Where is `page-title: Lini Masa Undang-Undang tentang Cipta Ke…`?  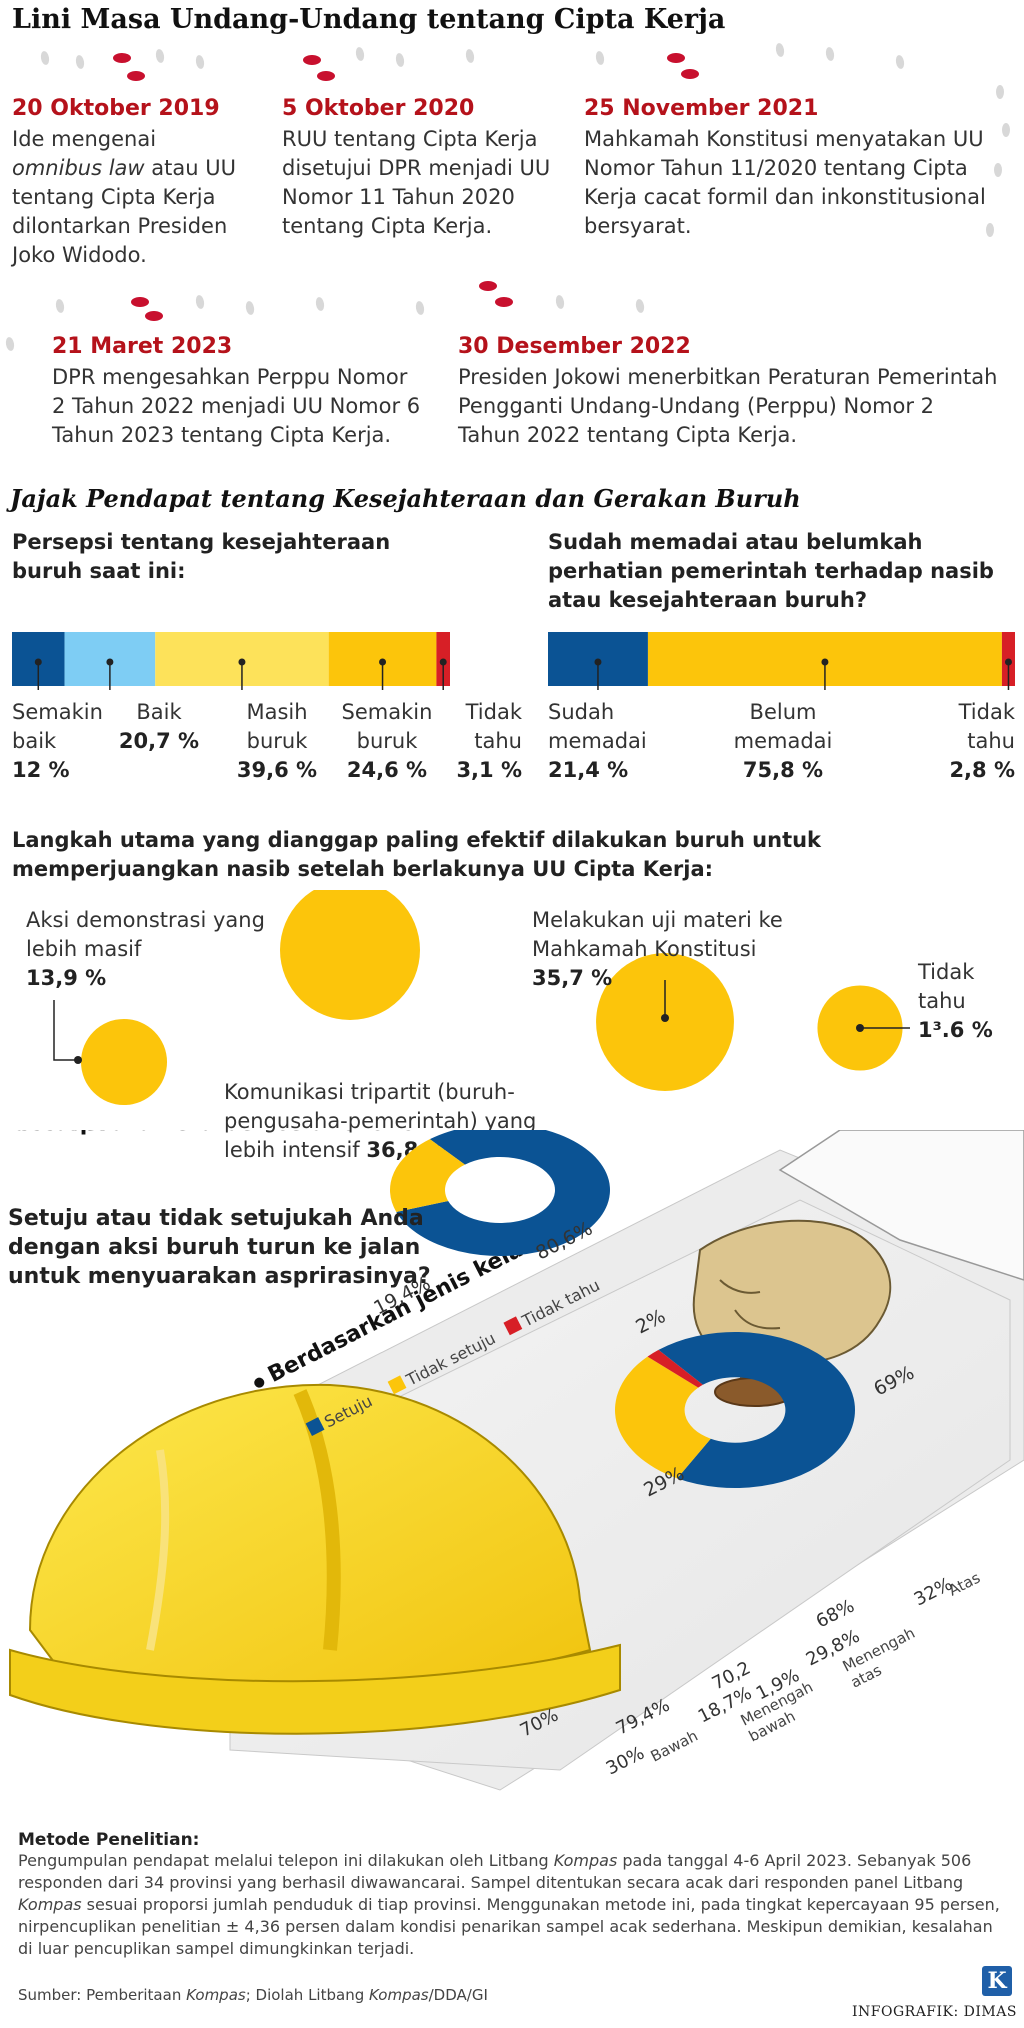
page-title: Lini Masa Undang-Undang tentang Cipta Ke… is located at coordinates (369, 19).